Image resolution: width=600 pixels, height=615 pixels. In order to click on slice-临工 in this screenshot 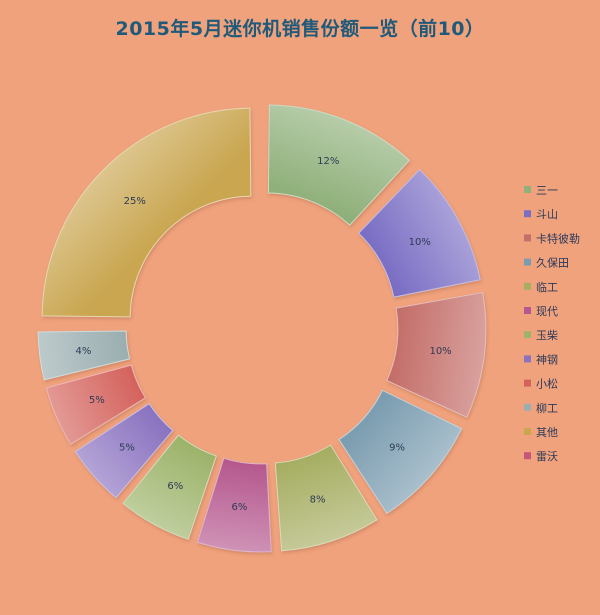, I will do `click(326, 498)`.